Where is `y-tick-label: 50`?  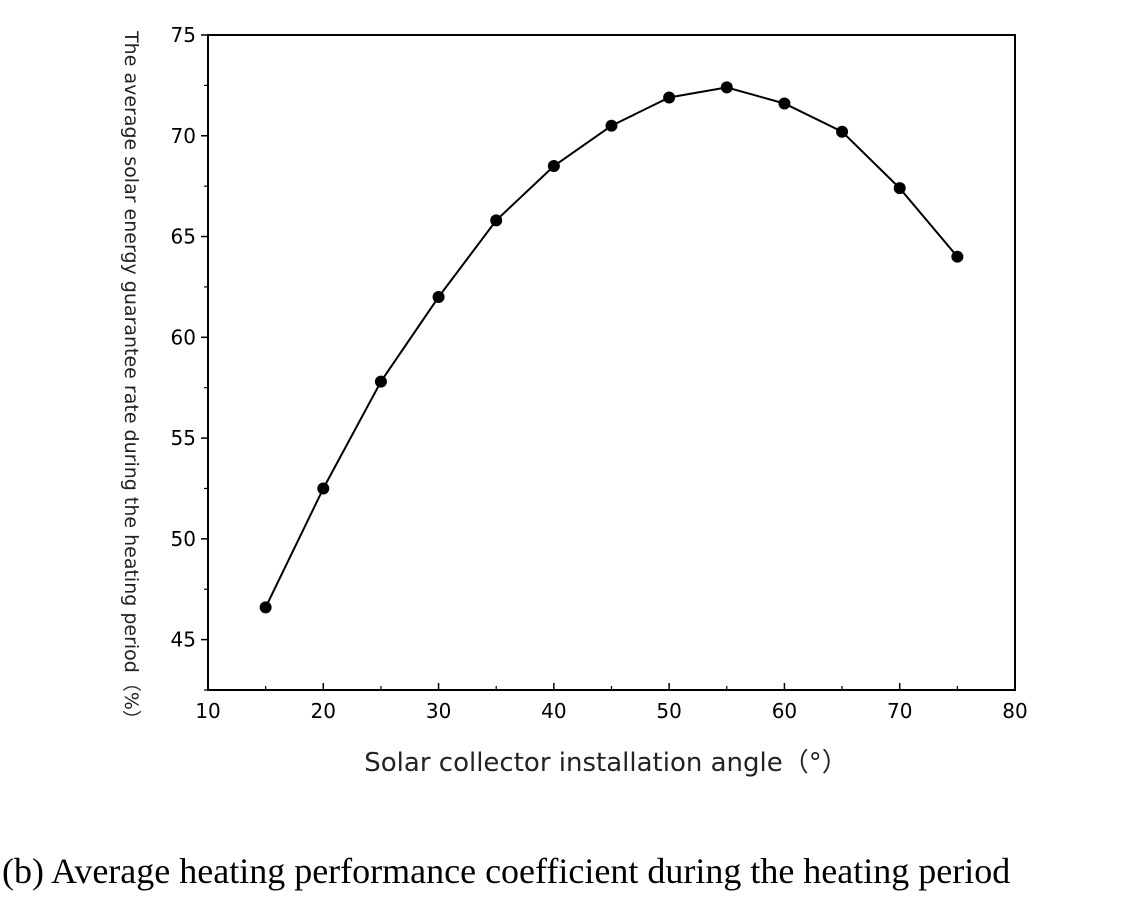
y-tick-label: 50 is located at coordinates (183, 539).